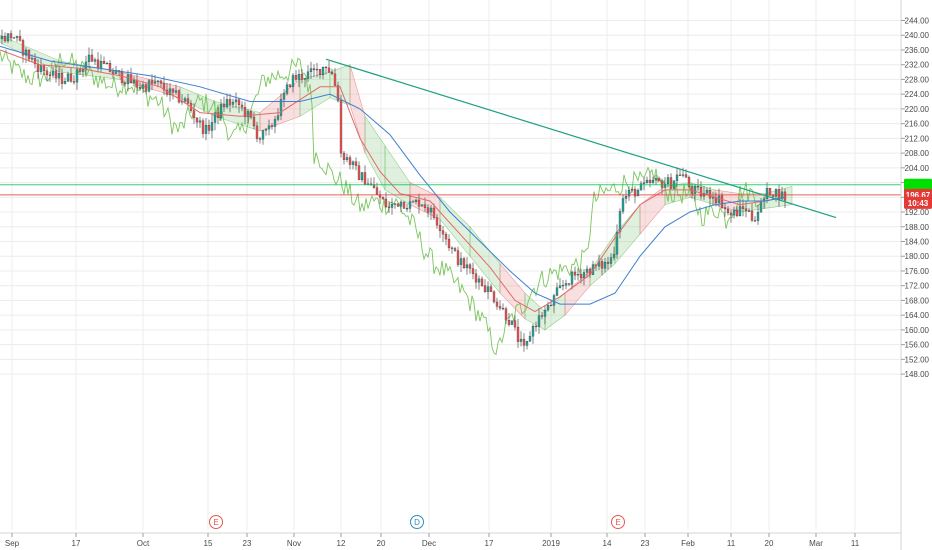 This screenshot has height=550, width=932. Describe the element at coordinates (417, 522) in the screenshot. I see `event-marker-d` at that location.